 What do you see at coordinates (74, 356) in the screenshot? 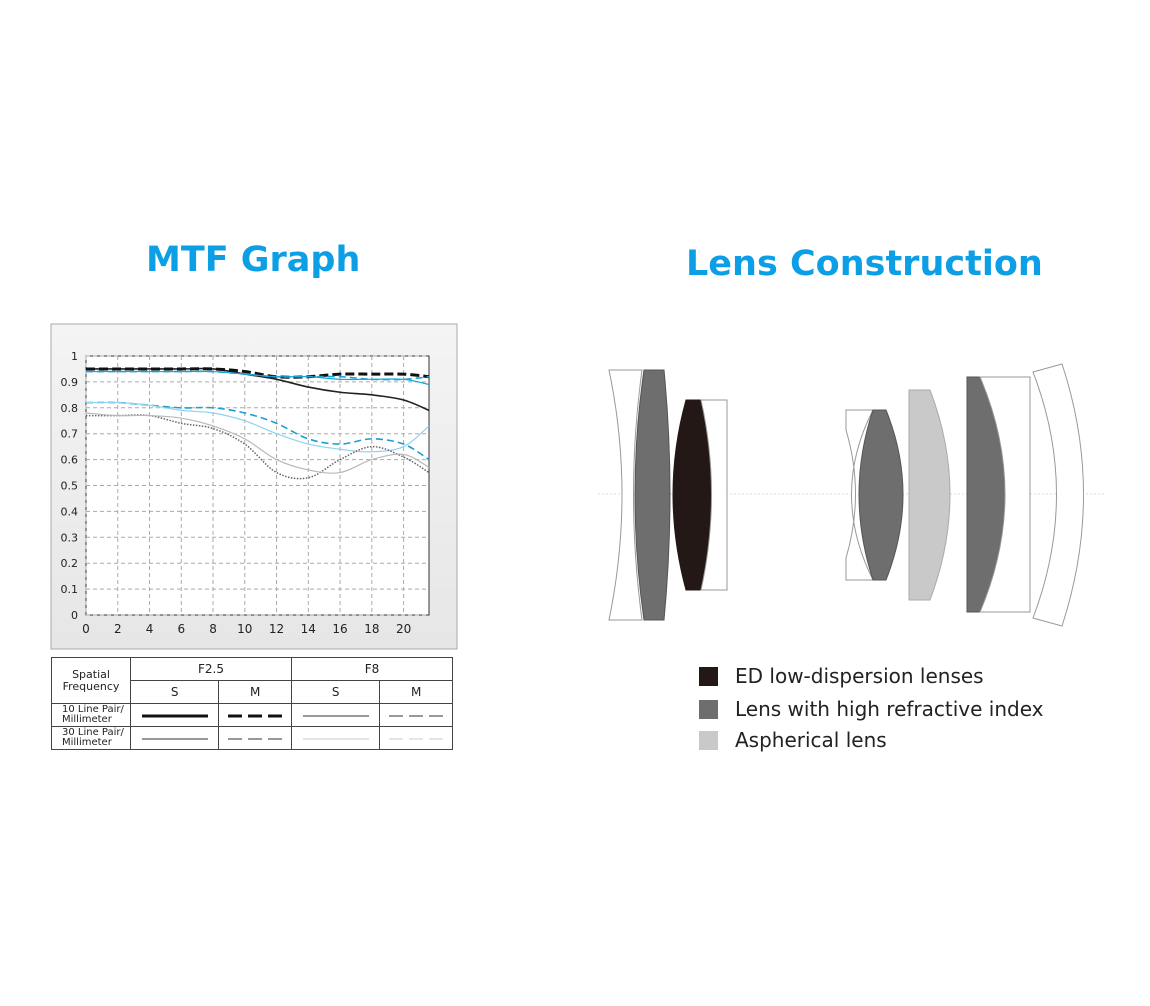
I see `y-tick-label: 1` at bounding box center [74, 356].